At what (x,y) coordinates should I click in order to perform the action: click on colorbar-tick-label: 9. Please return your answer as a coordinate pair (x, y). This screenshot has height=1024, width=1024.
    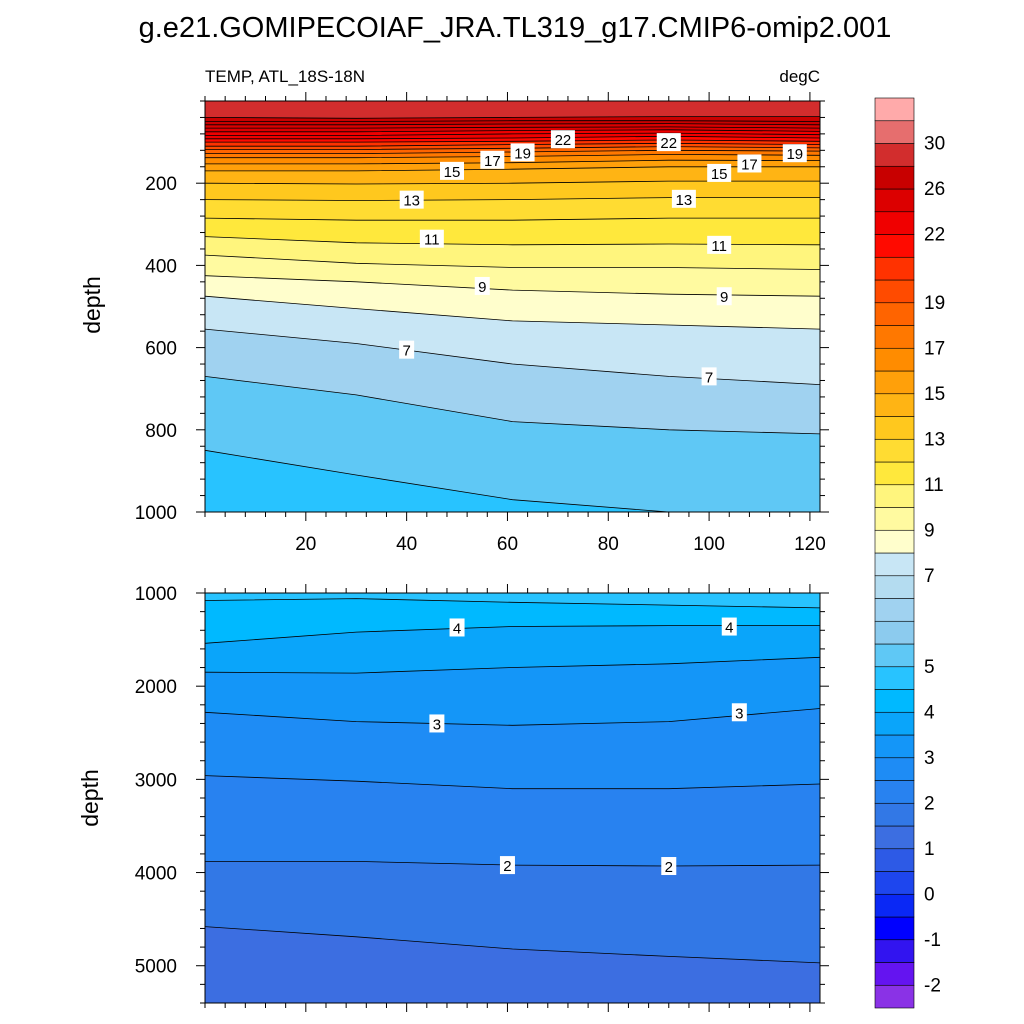
    Looking at the image, I should click on (929, 530).